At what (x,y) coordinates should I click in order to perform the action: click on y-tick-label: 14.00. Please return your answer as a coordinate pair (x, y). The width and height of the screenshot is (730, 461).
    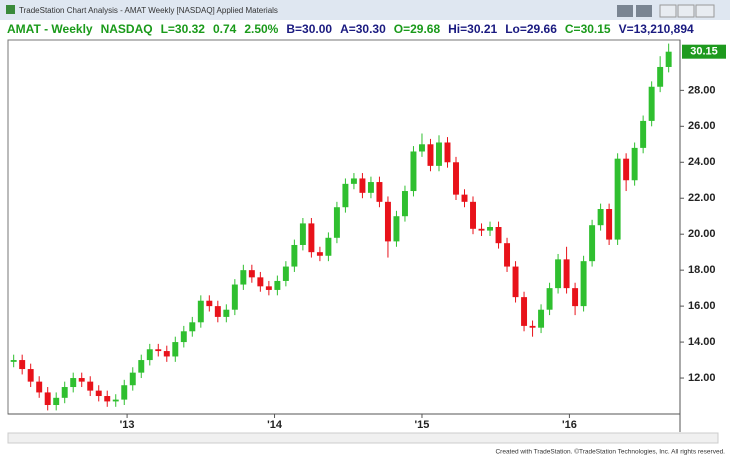
    Looking at the image, I should click on (702, 342).